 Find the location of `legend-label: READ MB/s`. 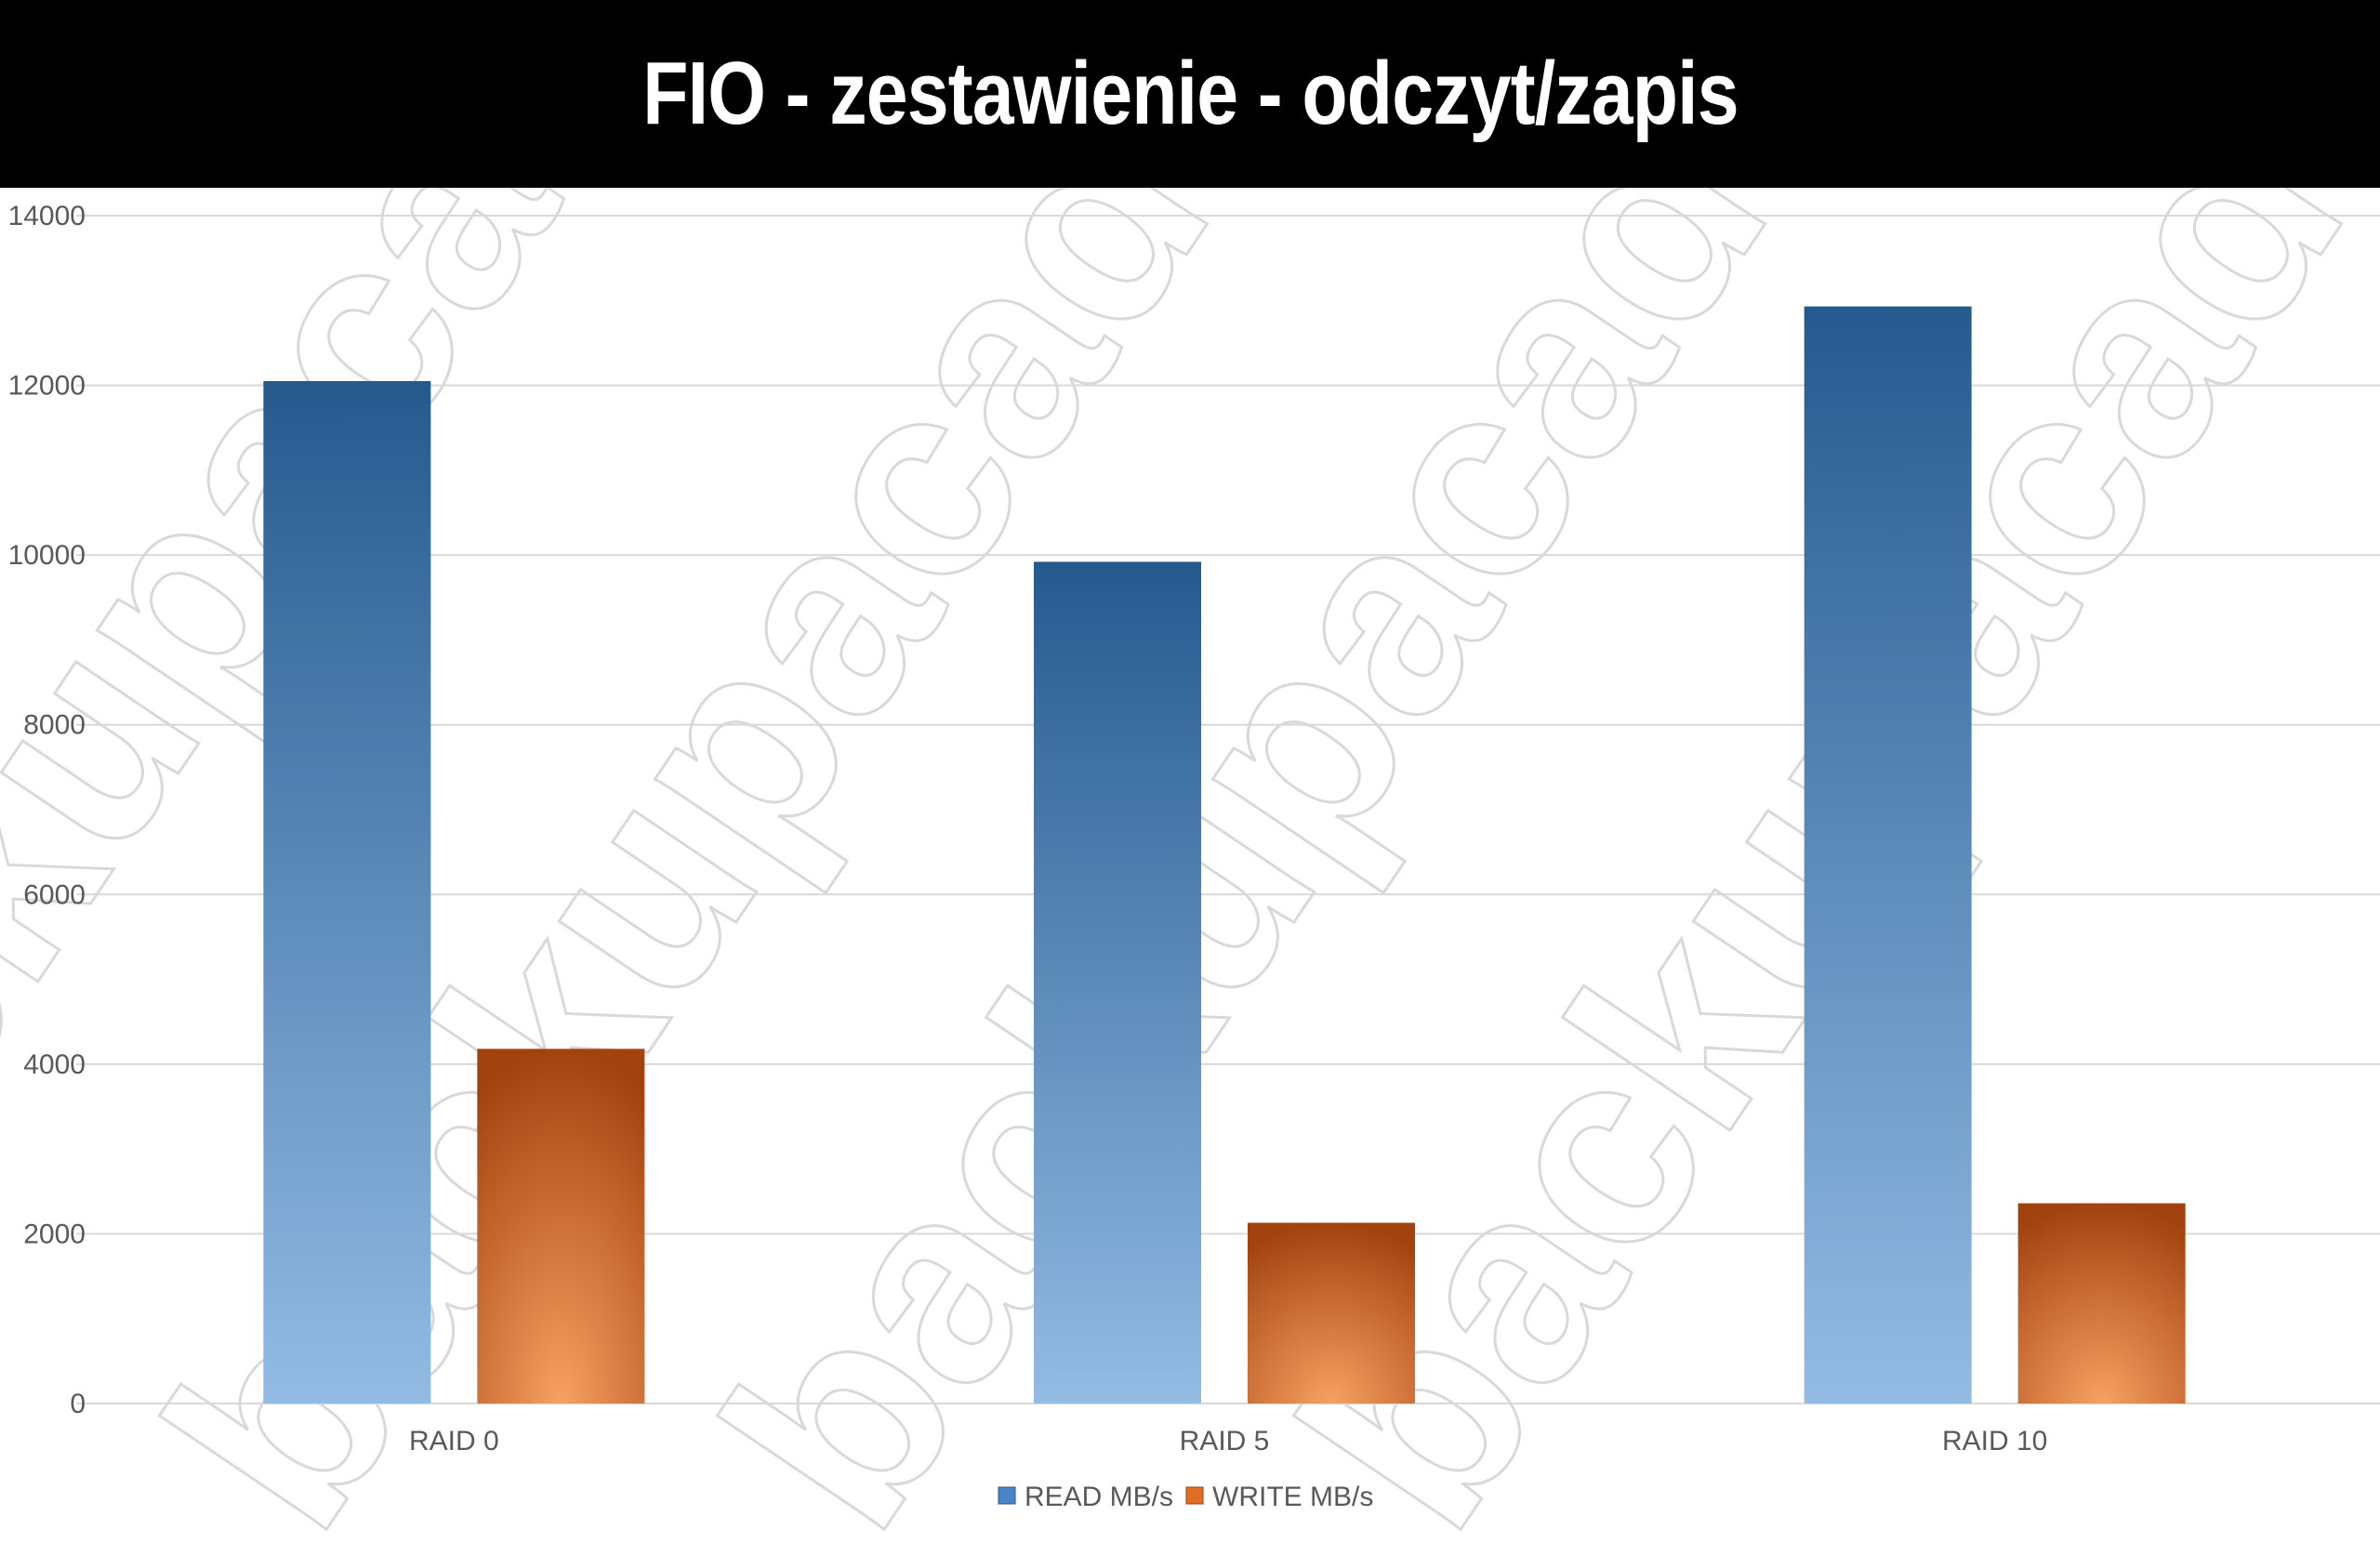

legend-label: READ MB/s is located at coordinates (1099, 1497).